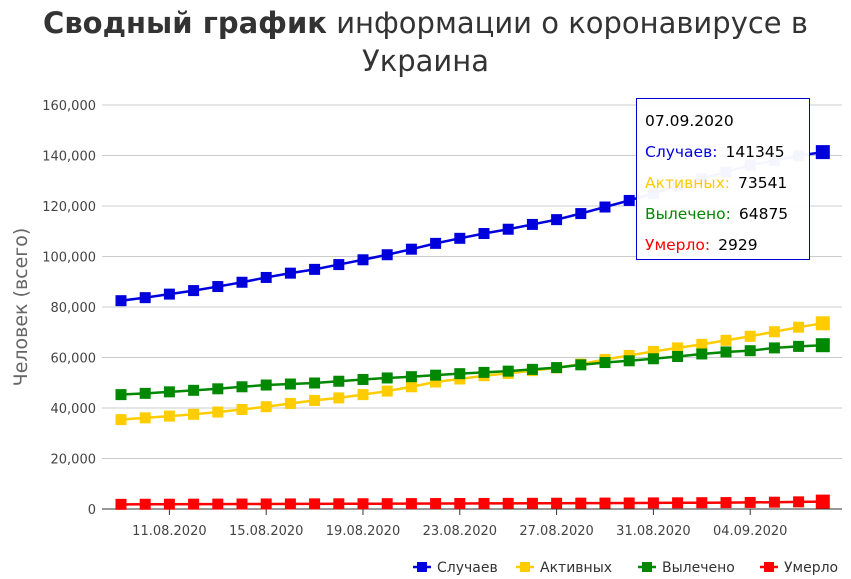 The image size is (851, 579). I want to click on tooltip-value: 2929, so click(738, 245).